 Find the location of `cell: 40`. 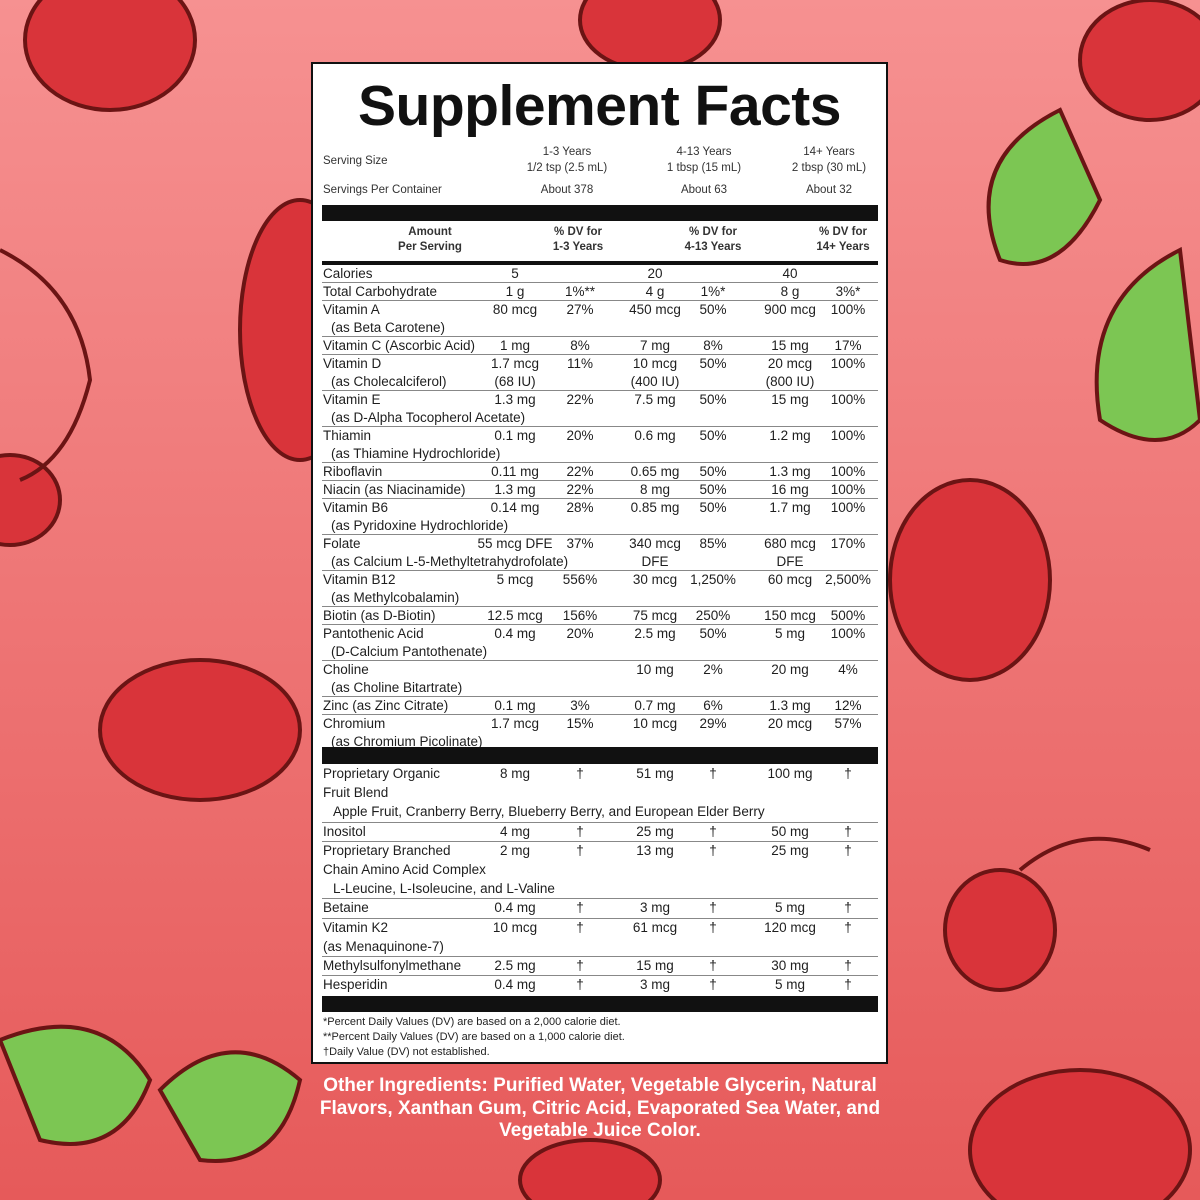

cell: 40 is located at coordinates (790, 273).